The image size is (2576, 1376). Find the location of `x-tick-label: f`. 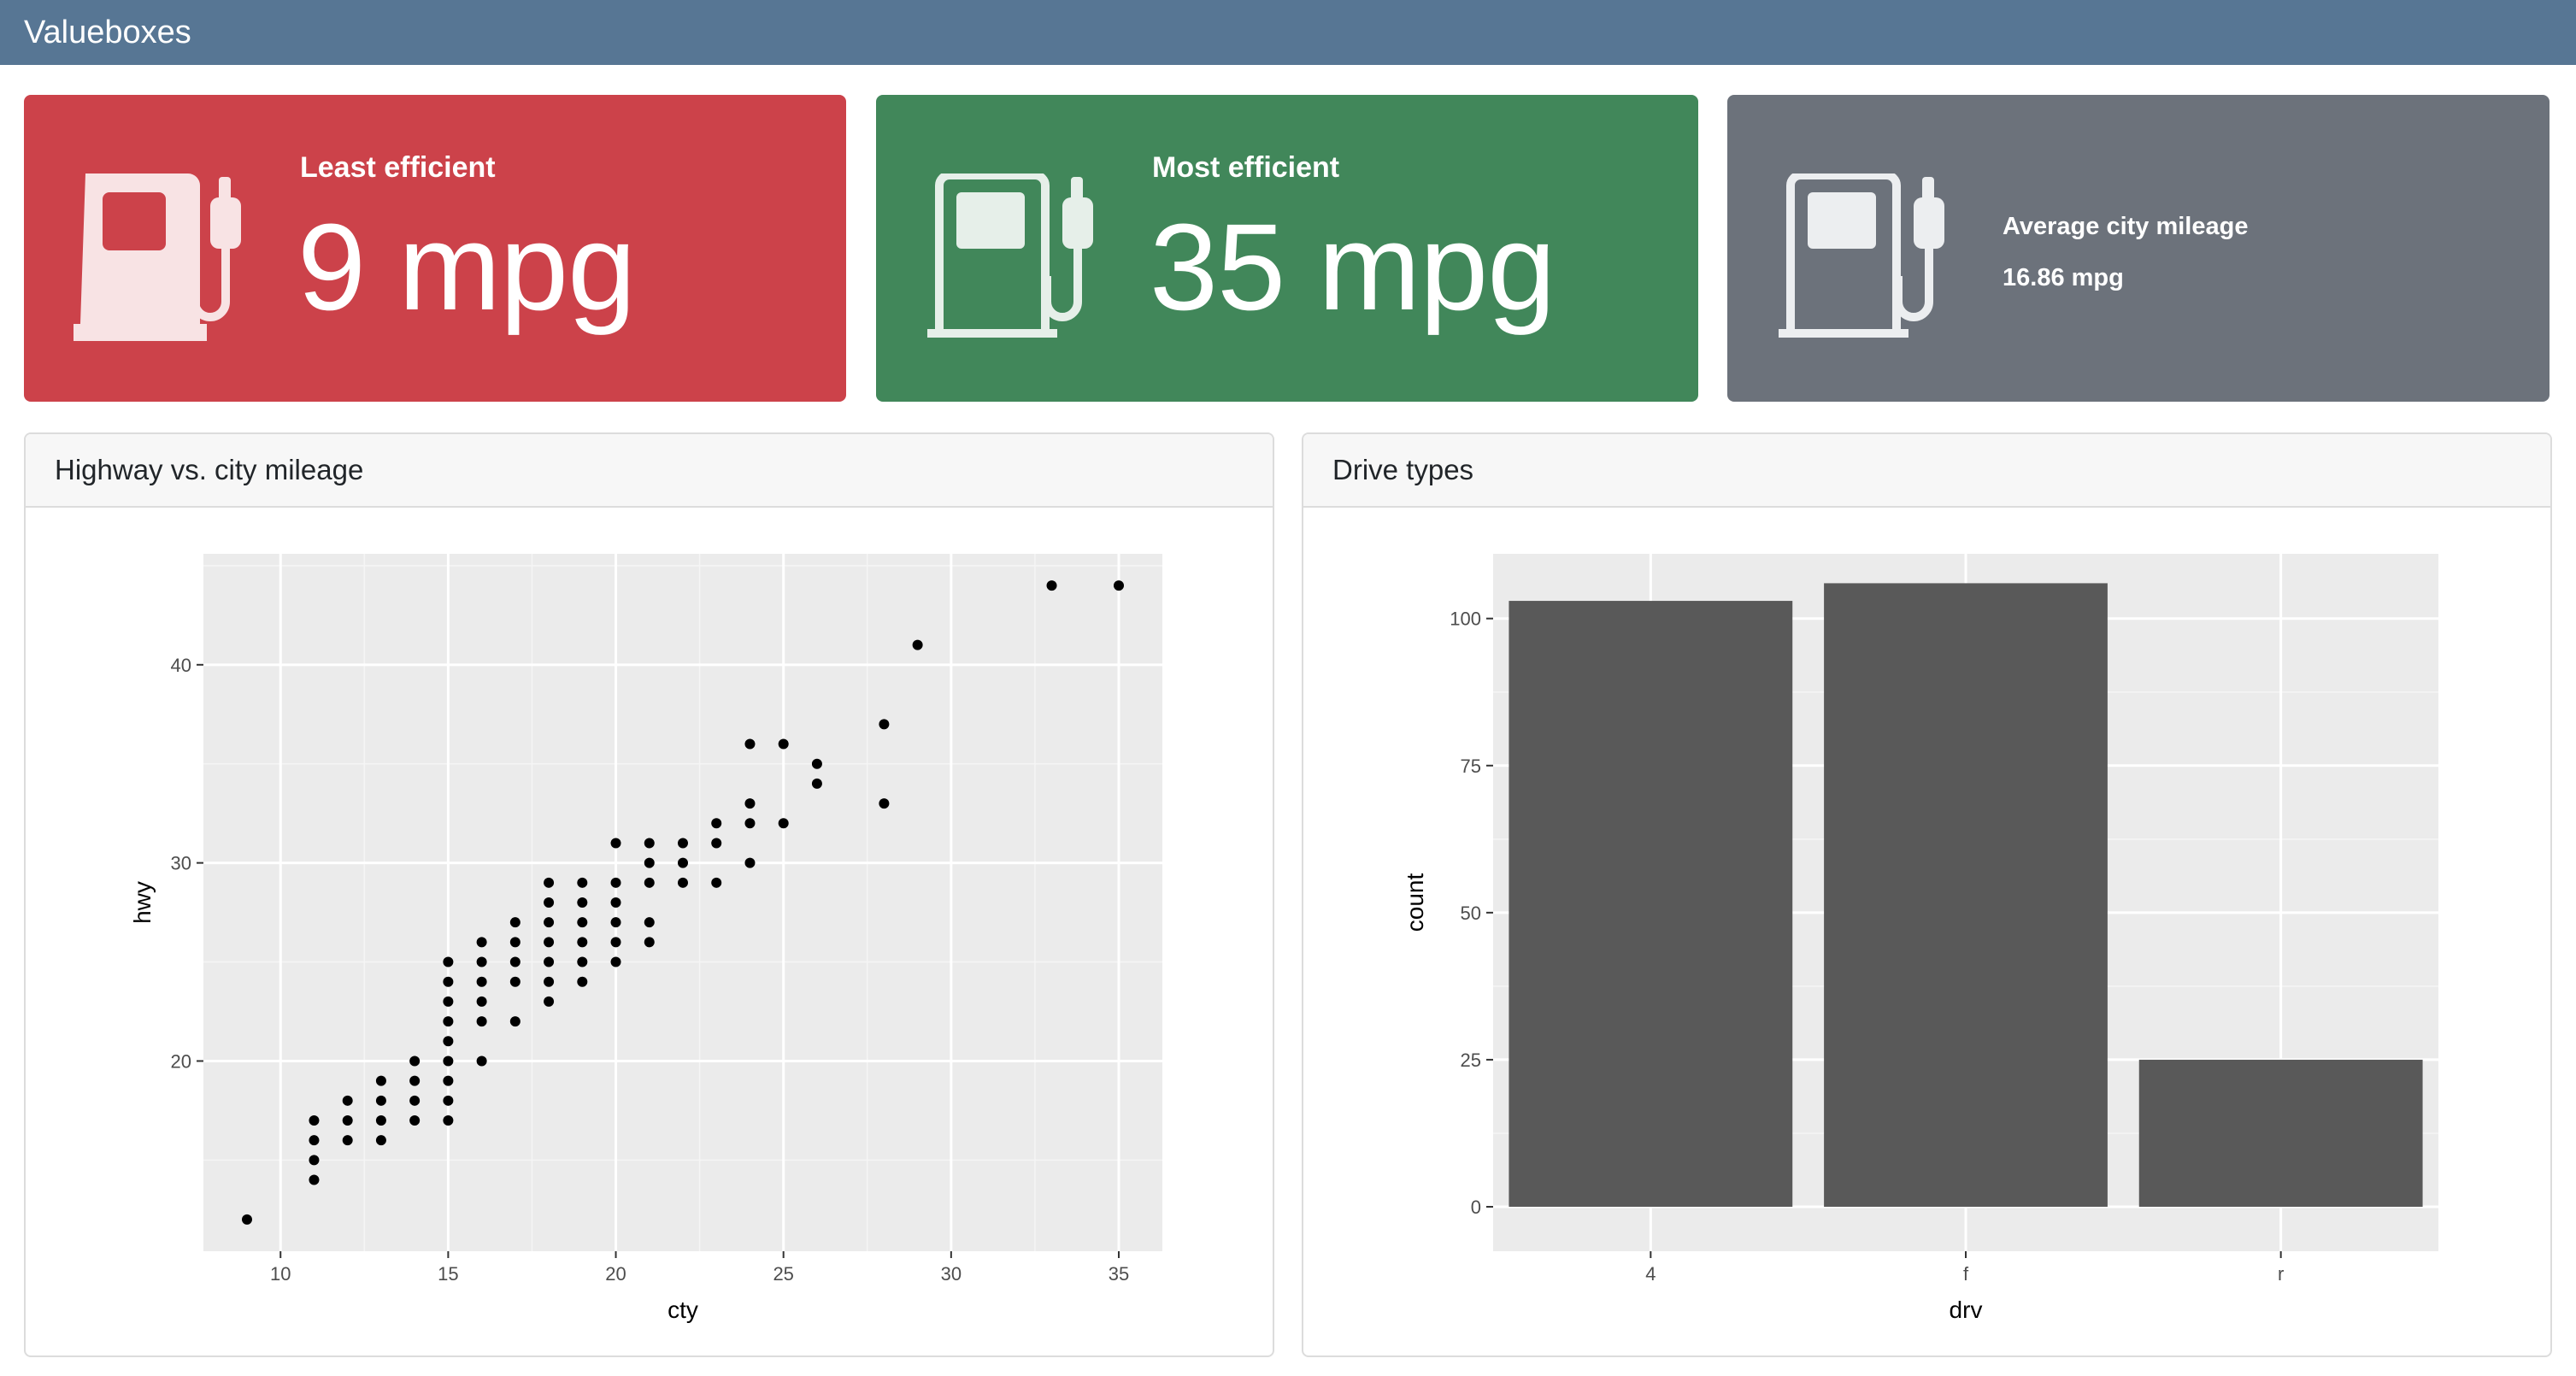

x-tick-label: f is located at coordinates (1966, 1274).